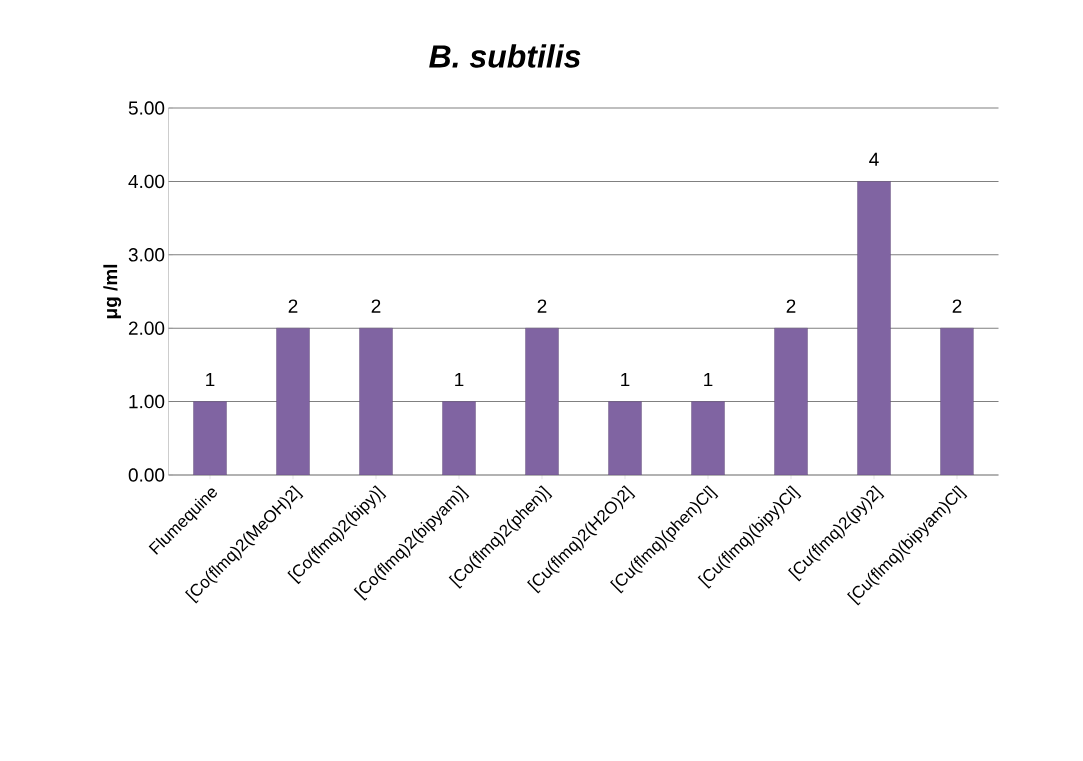  What do you see at coordinates (147, 401) in the screenshot?
I see `y-tick-label: 1.00` at bounding box center [147, 401].